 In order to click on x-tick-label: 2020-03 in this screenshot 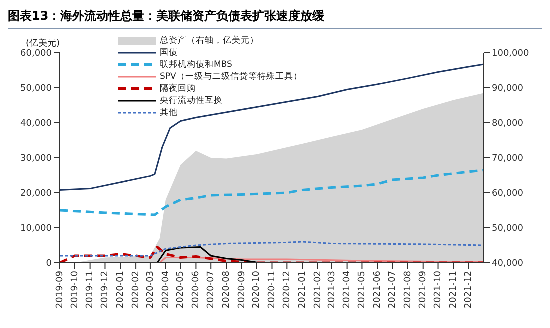, I will do `click(151, 290)`.